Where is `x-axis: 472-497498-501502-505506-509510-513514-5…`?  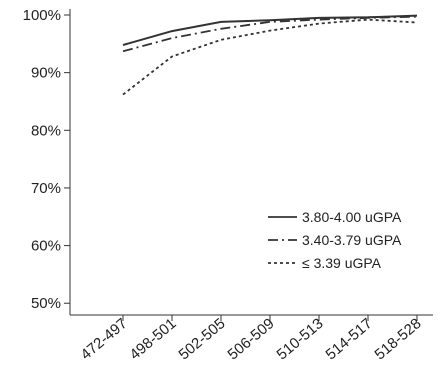 x-axis: 472-497498-501502-505506-509510-513514-5… is located at coordinates (251, 338).